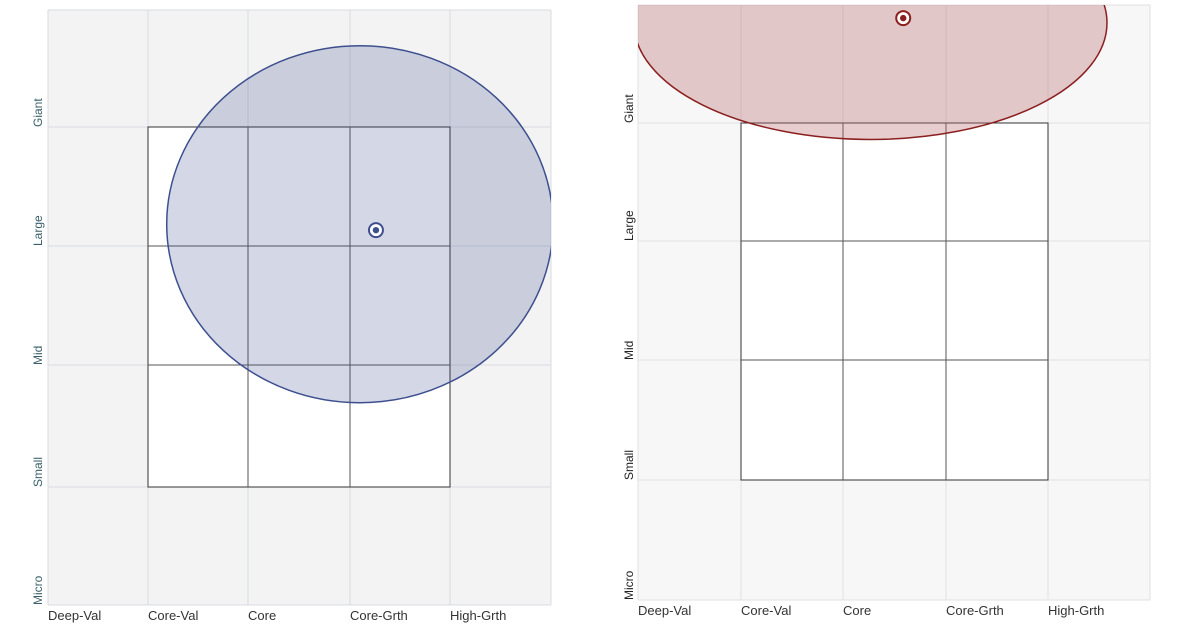 The width and height of the screenshot is (1200, 628). Describe the element at coordinates (873, 73) in the screenshot. I see `holdings-ellipse` at that location.